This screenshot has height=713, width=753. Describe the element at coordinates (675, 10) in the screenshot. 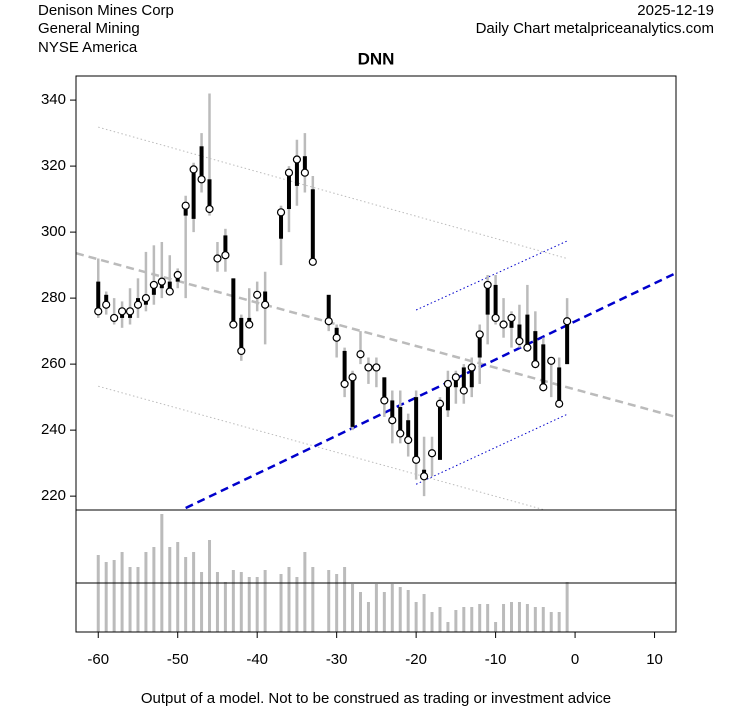

I see `header-right: 2025-12-19` at that location.